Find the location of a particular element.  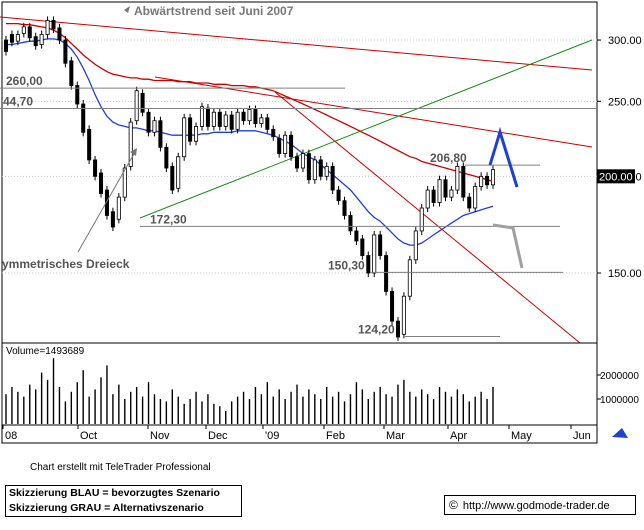

level-label: 124,20 is located at coordinates (376, 329).